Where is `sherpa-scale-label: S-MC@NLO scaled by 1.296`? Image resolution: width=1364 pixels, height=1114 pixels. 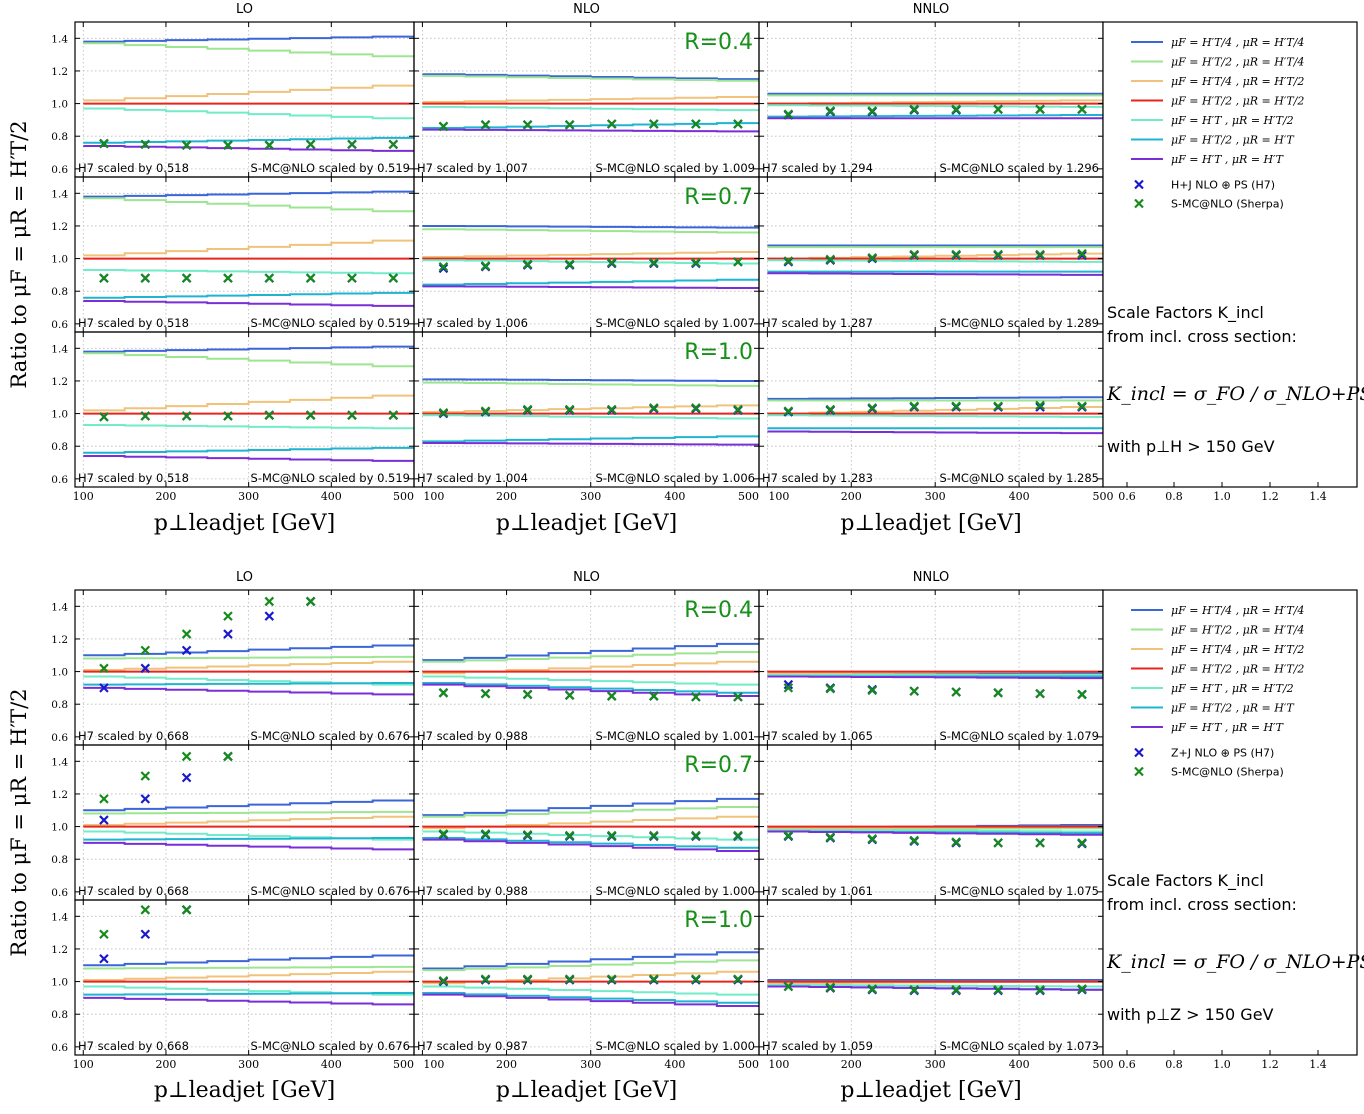
sherpa-scale-label: S-MC@NLO scaled by 1.296 is located at coordinates (1019, 168).